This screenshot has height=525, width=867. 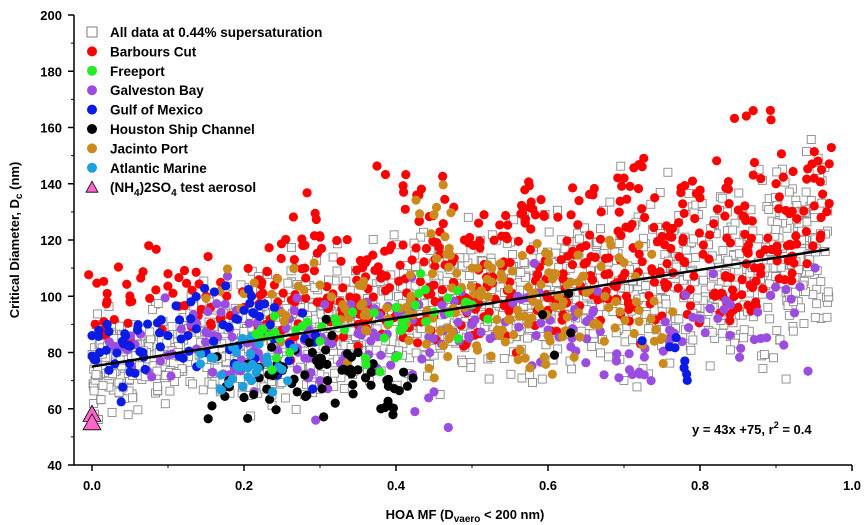 What do you see at coordinates (211, 358) in the screenshot?
I see `point-atlantic-marine` at bounding box center [211, 358].